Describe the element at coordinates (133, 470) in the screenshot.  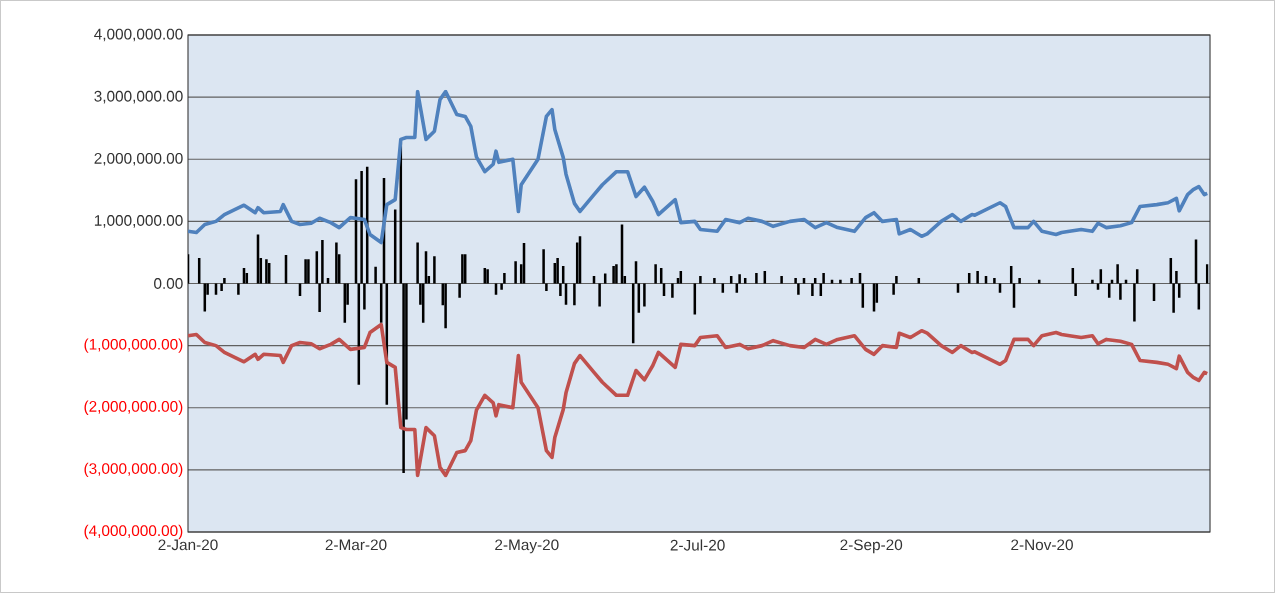
I see `y-tick-label: (3,000,000.00)` at that location.